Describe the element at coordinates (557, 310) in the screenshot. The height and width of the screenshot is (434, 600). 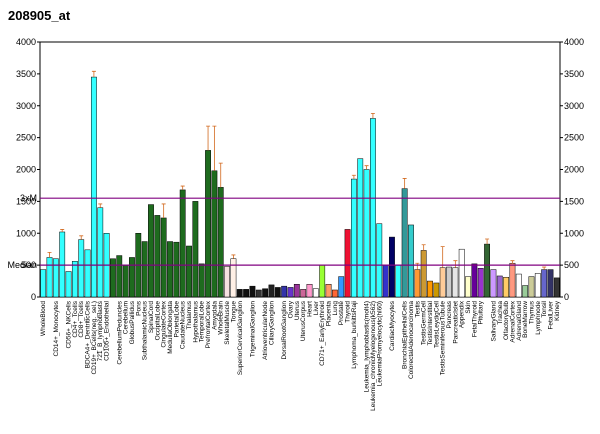
I see `x-tick-label: Kidney` at that location.